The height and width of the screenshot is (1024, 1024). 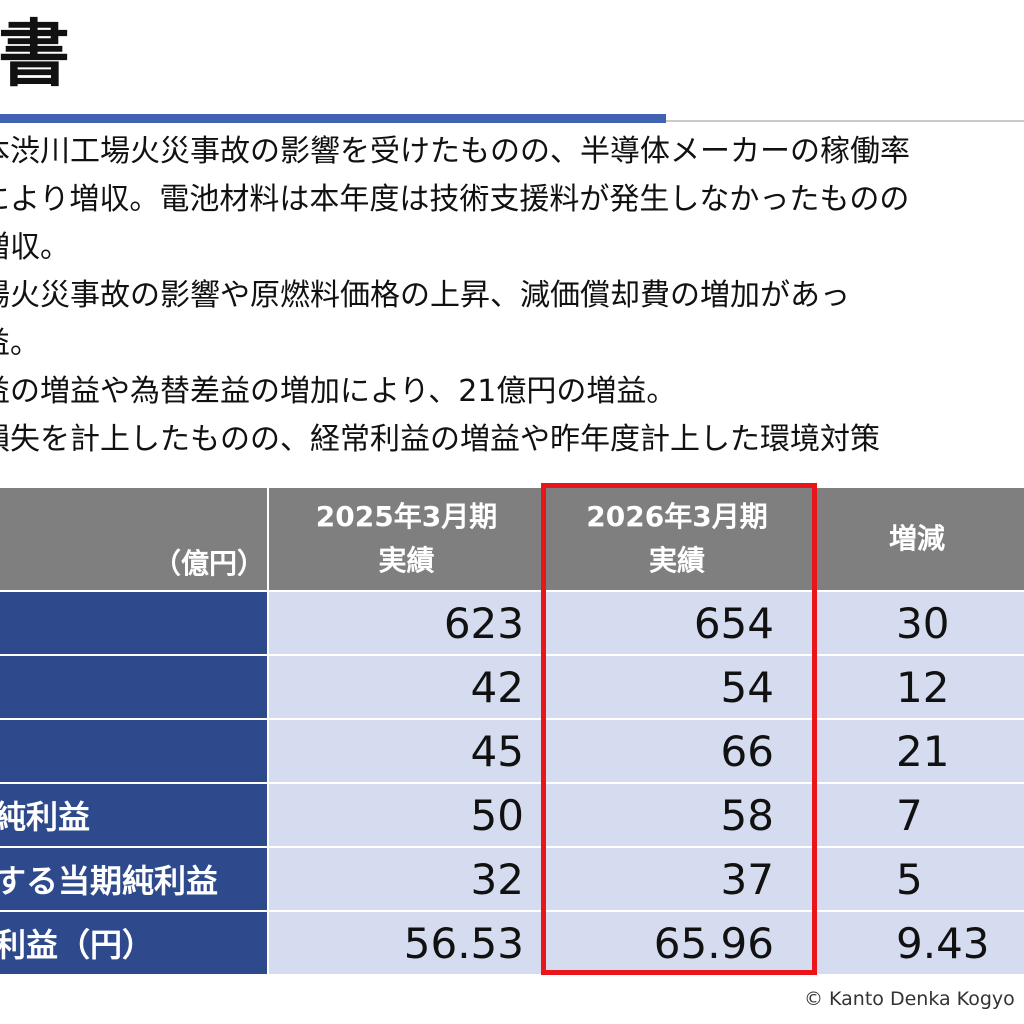 I want to click on summary-line: 増収。, so click(x=35, y=247).